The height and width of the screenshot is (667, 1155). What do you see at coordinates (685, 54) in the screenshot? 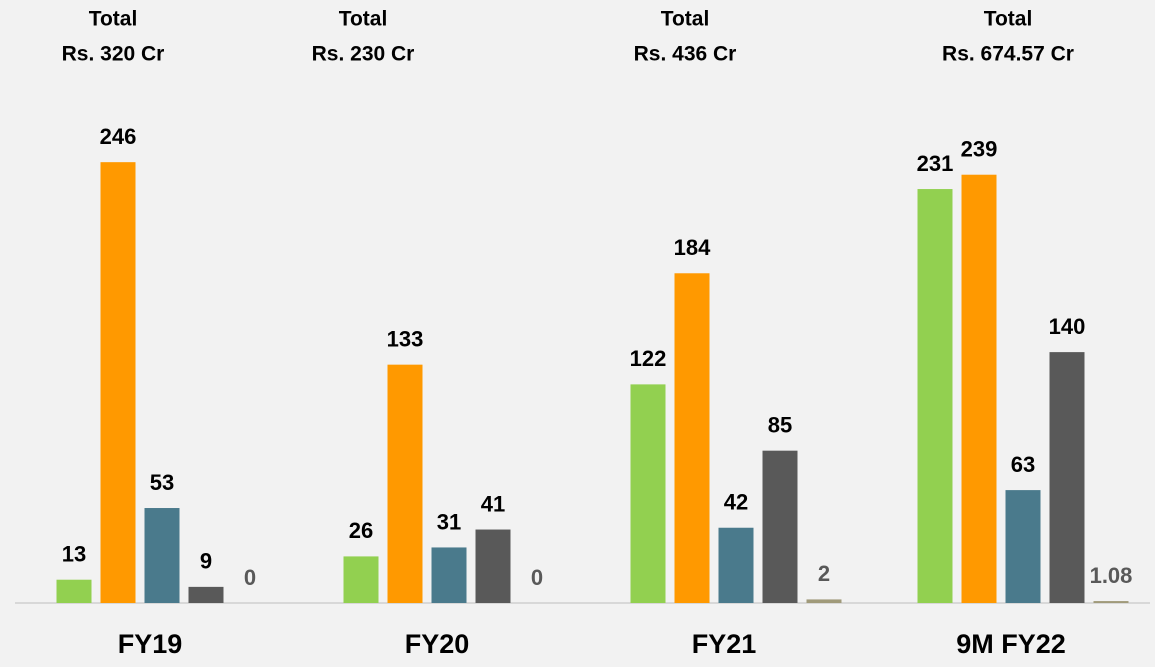
I see `total-annotation: Rs. 436 Cr` at bounding box center [685, 54].